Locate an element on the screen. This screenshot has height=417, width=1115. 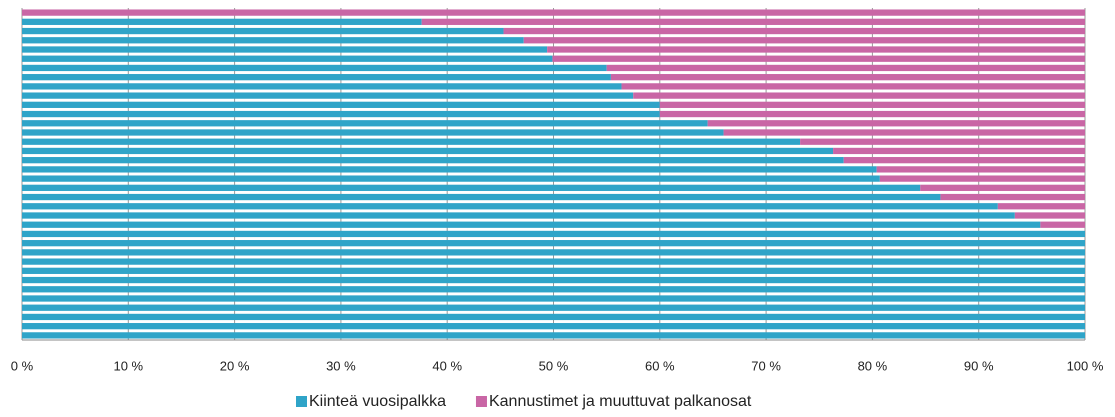
x-tick-label: 20 % is located at coordinates (235, 365).